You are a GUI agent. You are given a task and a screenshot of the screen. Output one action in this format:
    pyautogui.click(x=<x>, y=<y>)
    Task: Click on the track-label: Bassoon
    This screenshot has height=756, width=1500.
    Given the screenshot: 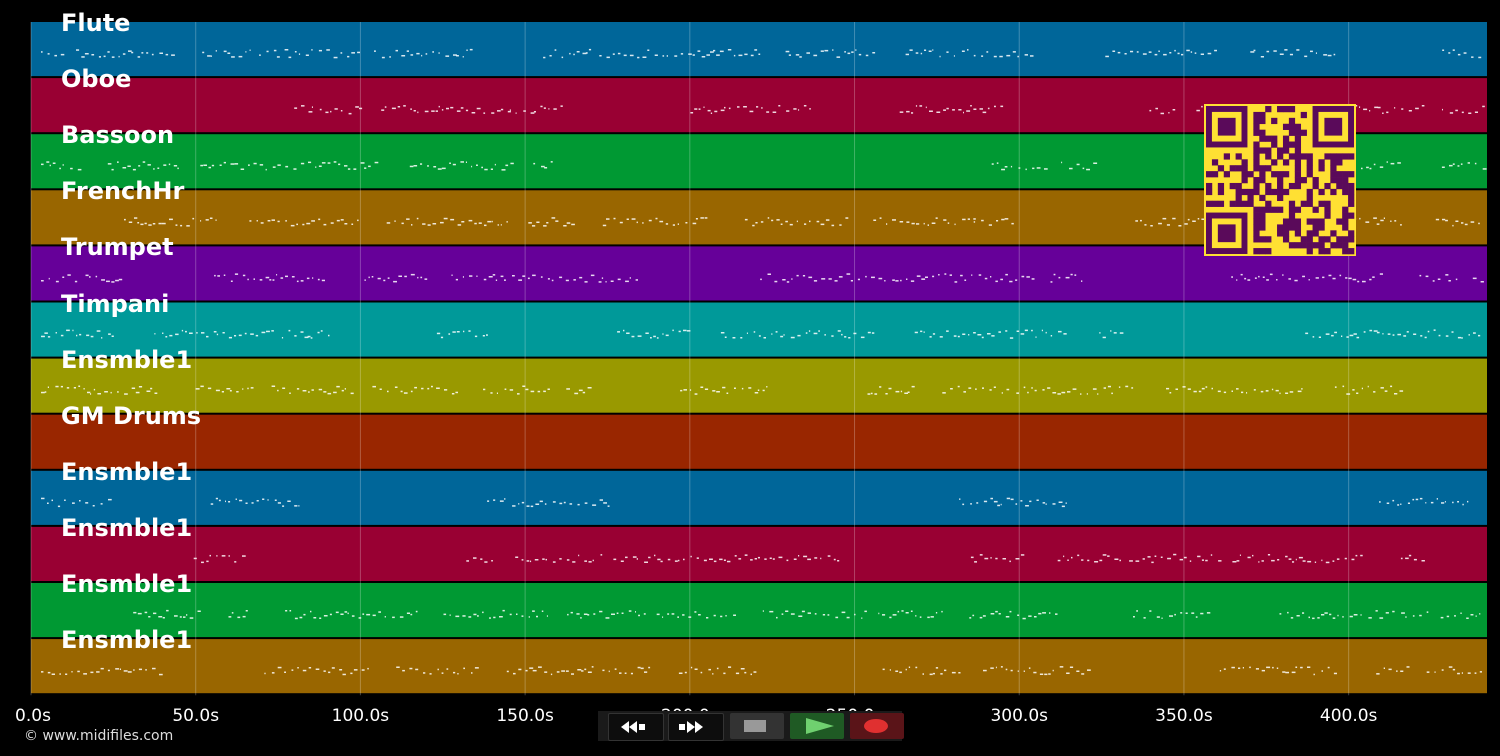 What is the action you would take?
    pyautogui.click(x=118, y=135)
    